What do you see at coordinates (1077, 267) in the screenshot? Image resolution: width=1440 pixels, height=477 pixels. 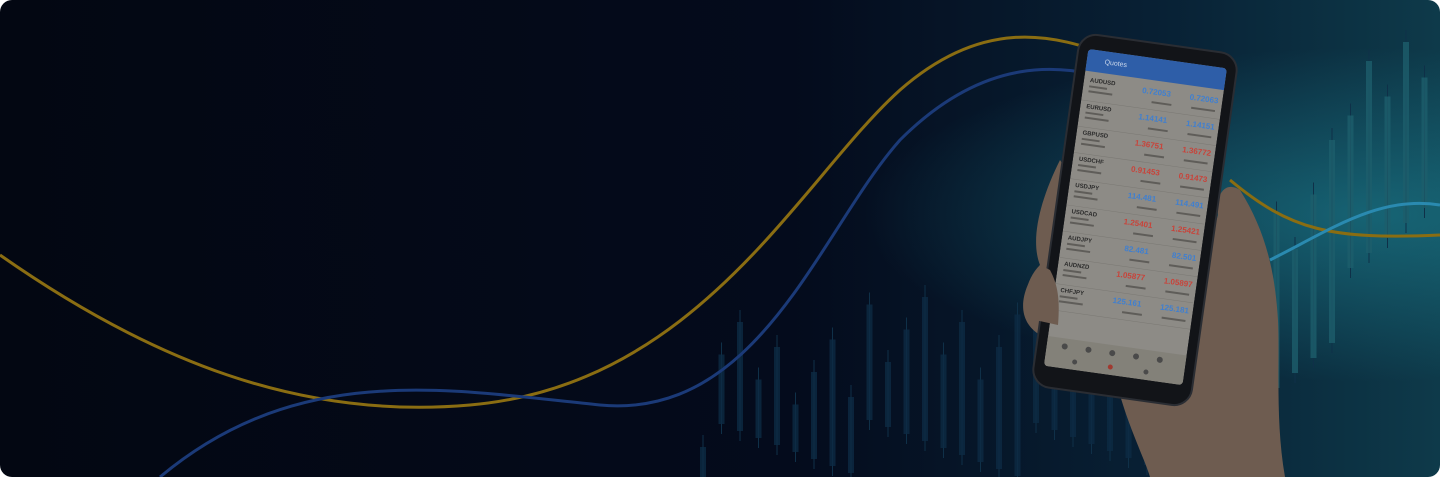 I see `symbol: AUDNZD` at bounding box center [1077, 267].